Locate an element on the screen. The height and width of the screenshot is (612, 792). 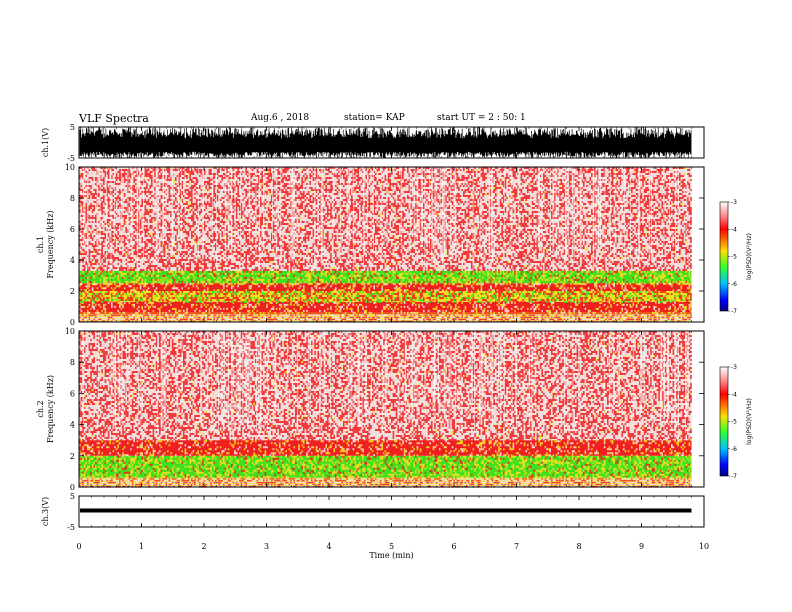
colorbar-ch1-tick-label: -5 is located at coordinates (734, 257).